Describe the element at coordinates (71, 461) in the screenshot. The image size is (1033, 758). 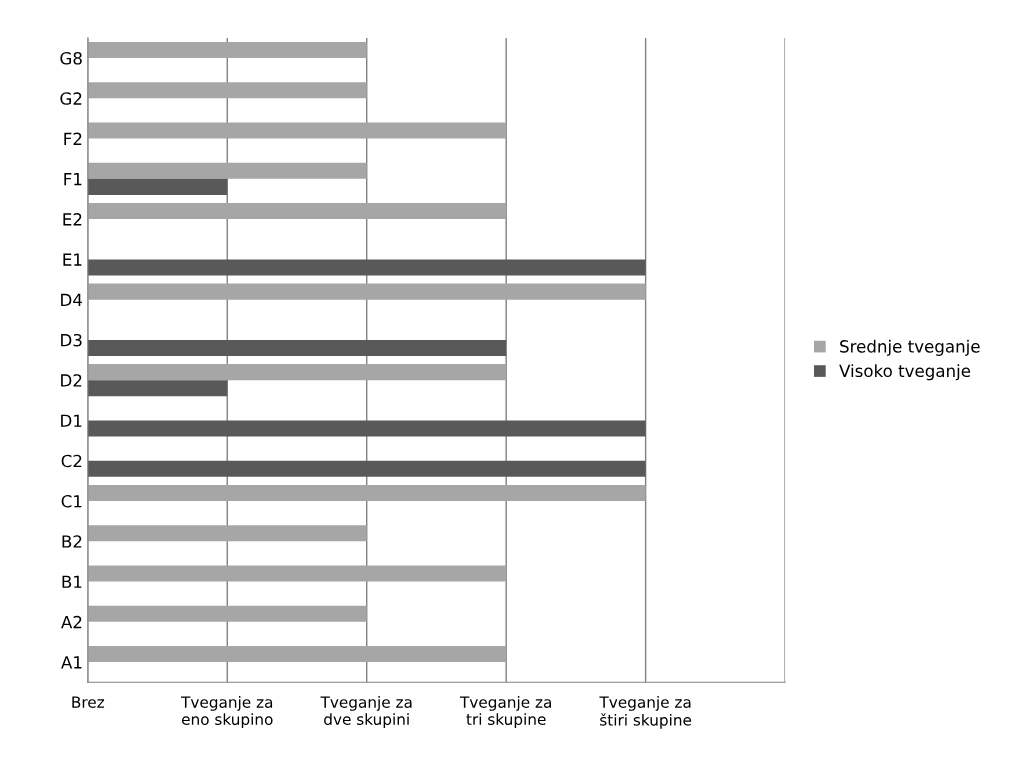
I see `y-tick-label: C2` at that location.